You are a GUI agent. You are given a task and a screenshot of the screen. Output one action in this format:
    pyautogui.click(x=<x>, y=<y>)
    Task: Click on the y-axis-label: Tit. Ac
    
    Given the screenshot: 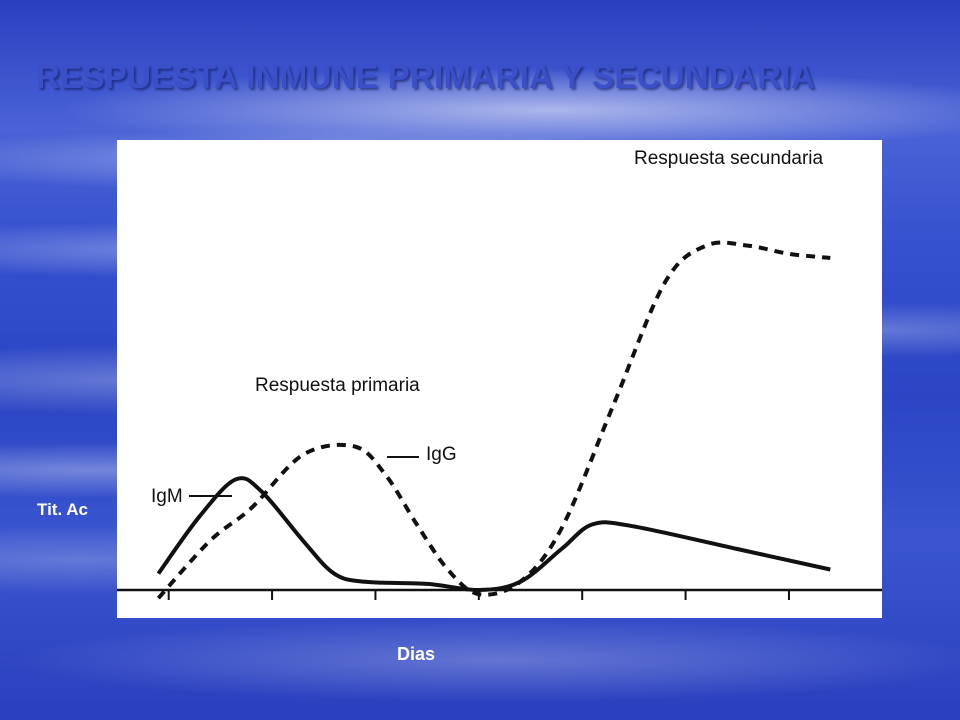 What is the action you would take?
    pyautogui.click(x=63, y=509)
    